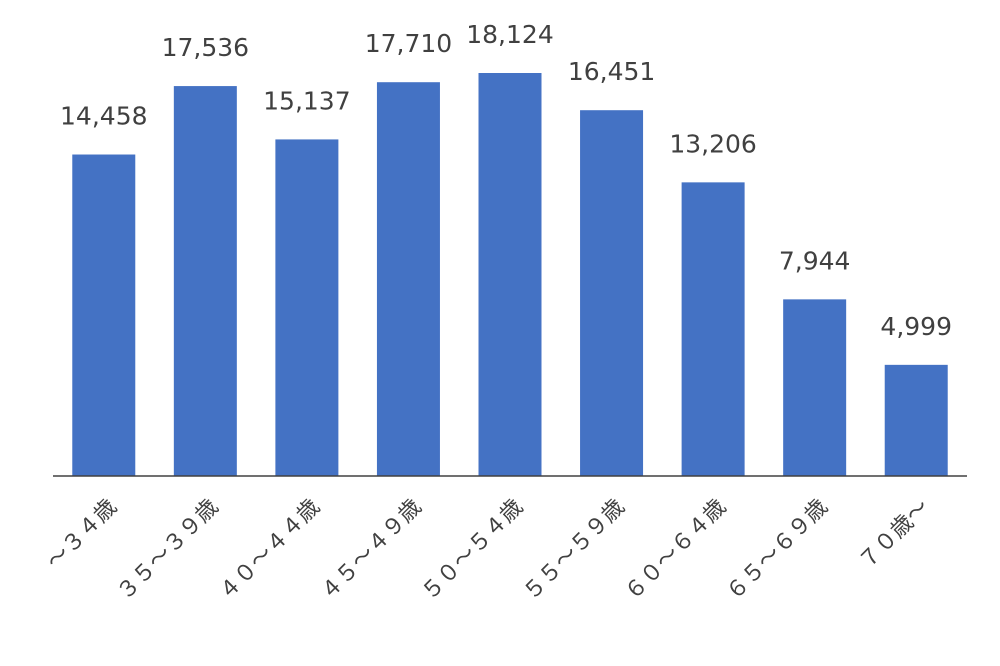 This screenshot has width=1000, height=666. What do you see at coordinates (815, 260) in the screenshot?
I see `value-label: 7,944` at bounding box center [815, 260].